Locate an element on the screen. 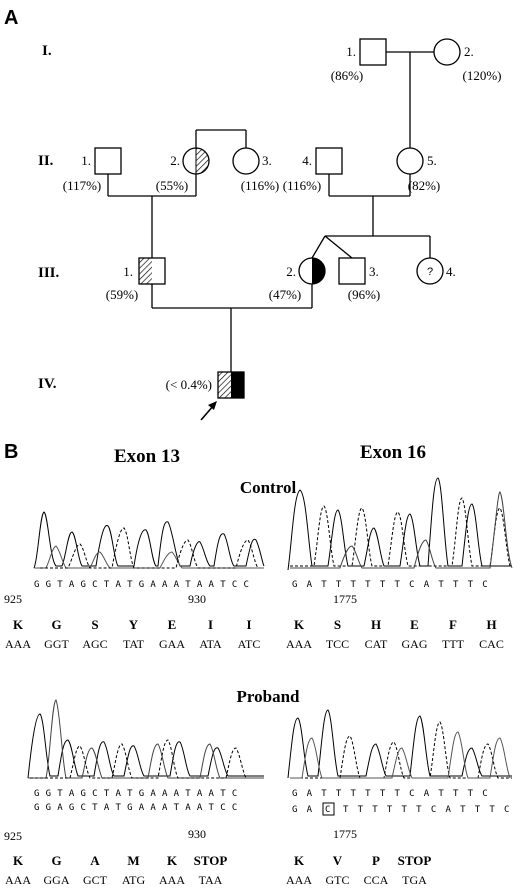 This screenshot has width=520, height=891. proband-exon13-codon: GCT is located at coordinates (95, 880).